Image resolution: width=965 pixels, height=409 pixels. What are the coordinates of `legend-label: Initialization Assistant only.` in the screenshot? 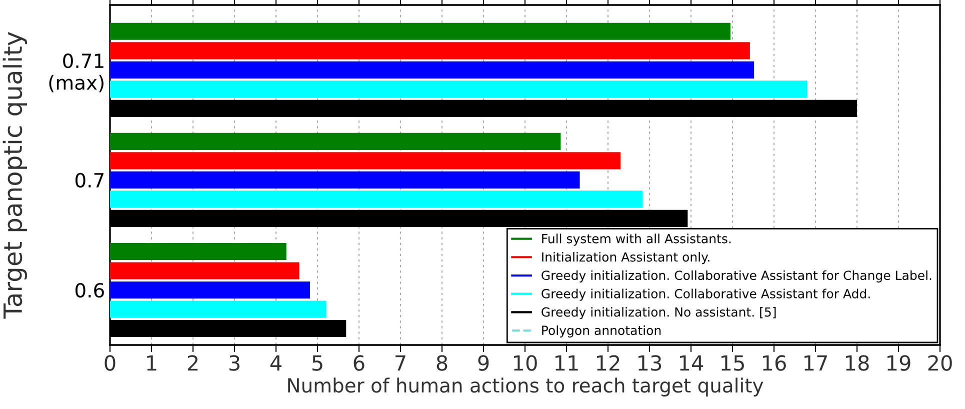 It's located at (626, 258).